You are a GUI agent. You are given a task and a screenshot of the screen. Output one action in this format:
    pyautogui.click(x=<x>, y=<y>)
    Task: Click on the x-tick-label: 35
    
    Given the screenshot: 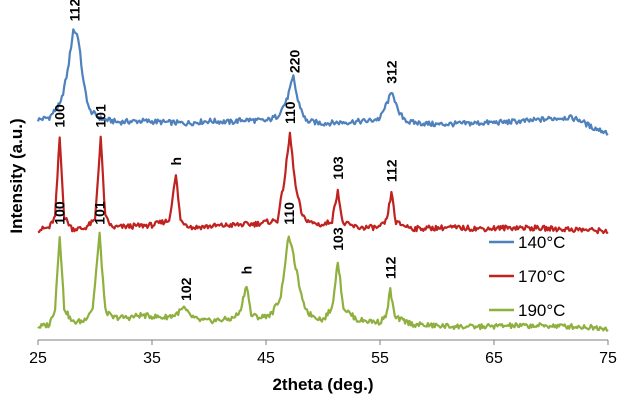 What is the action you would take?
    pyautogui.click(x=152, y=358)
    